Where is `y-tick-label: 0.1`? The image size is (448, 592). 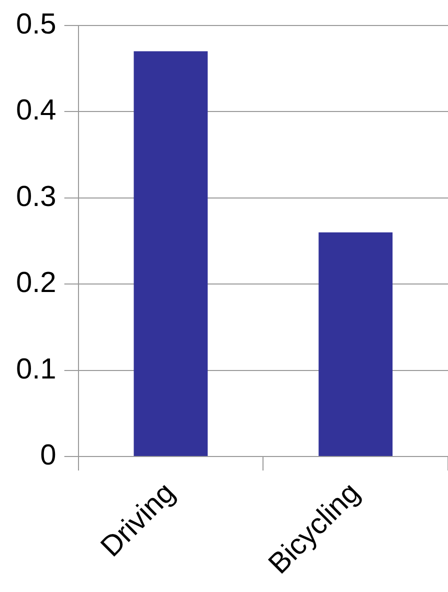 y-tick-label: 0.1 is located at coordinates (36, 369).